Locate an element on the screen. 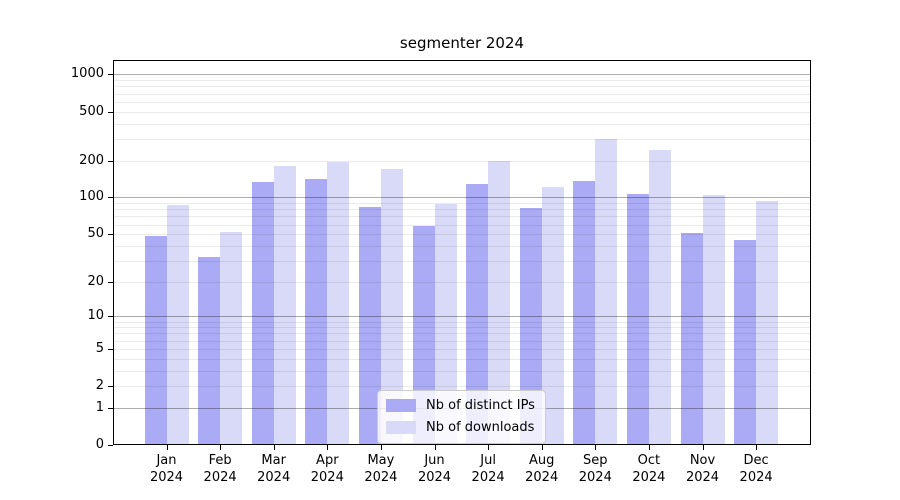 The width and height of the screenshot is (900, 500). y-tick-label: 100 is located at coordinates (91, 197).